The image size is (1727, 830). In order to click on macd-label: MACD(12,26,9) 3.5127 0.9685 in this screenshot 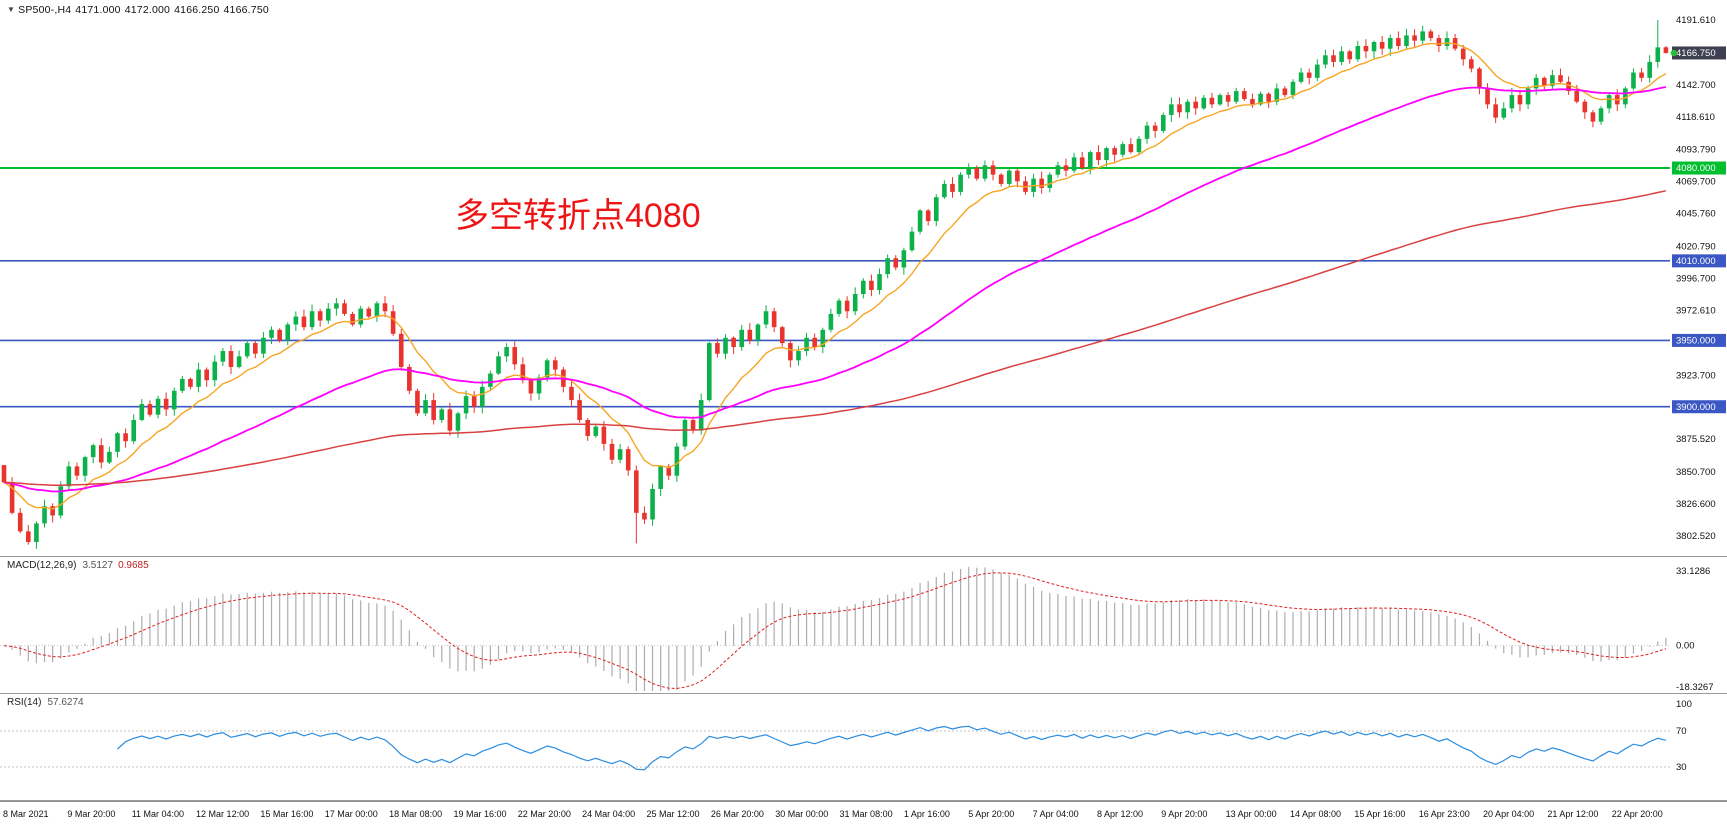, I will do `click(78, 565)`.